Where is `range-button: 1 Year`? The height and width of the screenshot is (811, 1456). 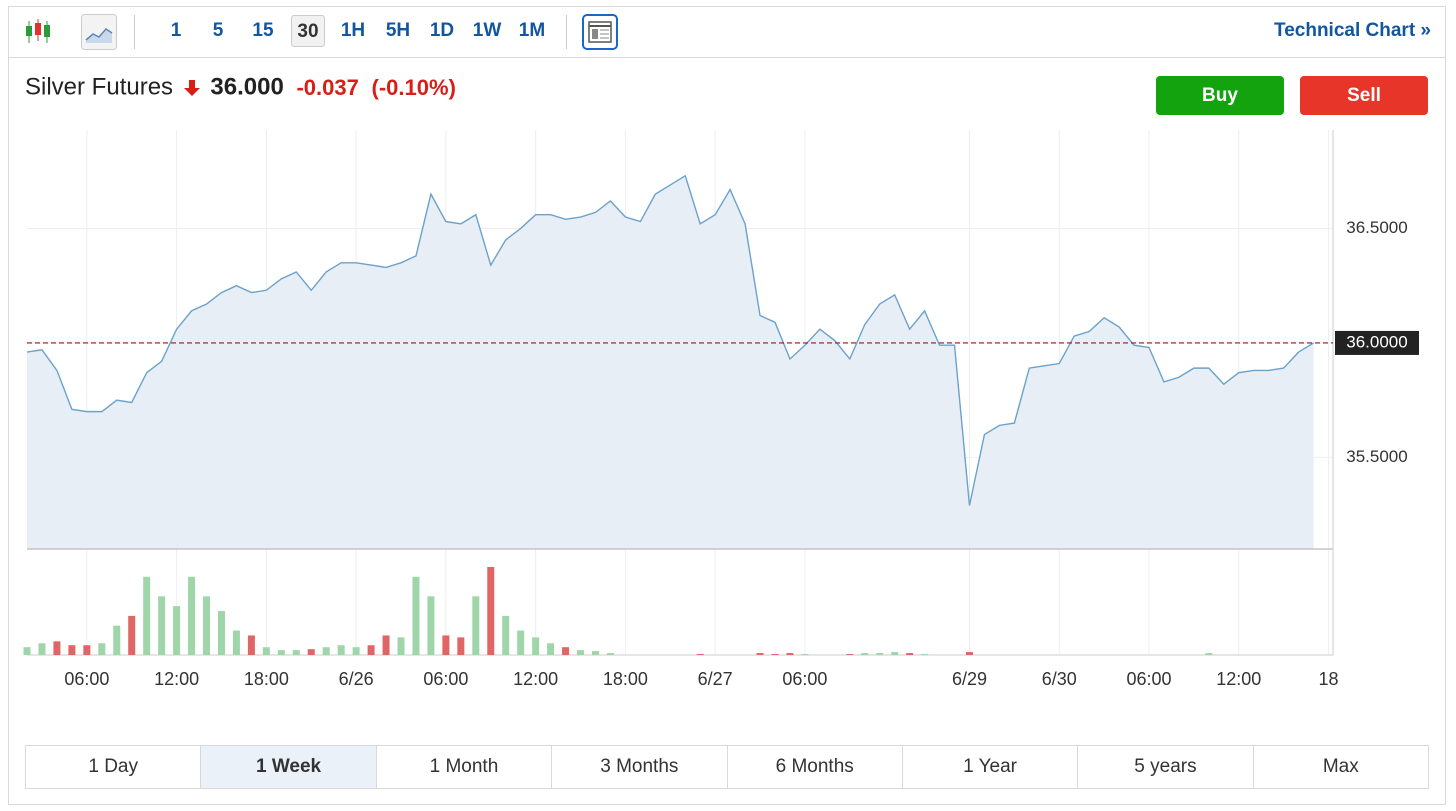 range-button: 1 Year is located at coordinates (991, 767).